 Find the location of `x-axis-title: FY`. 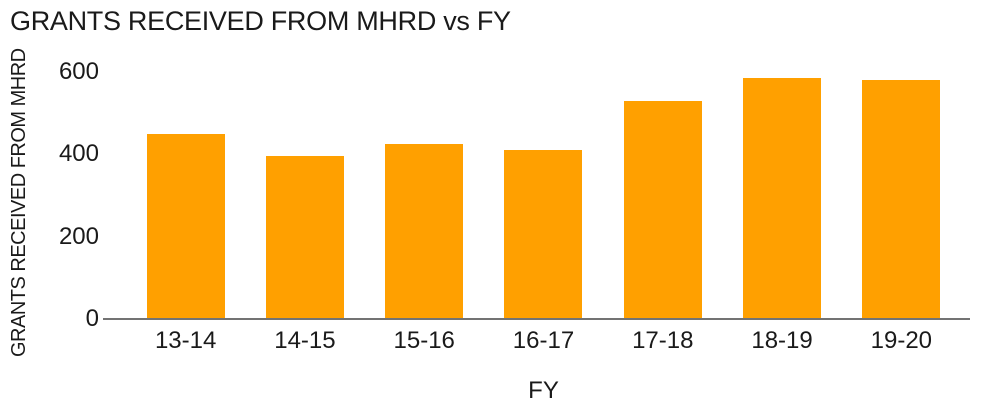

x-axis-title: FY is located at coordinates (543, 390).